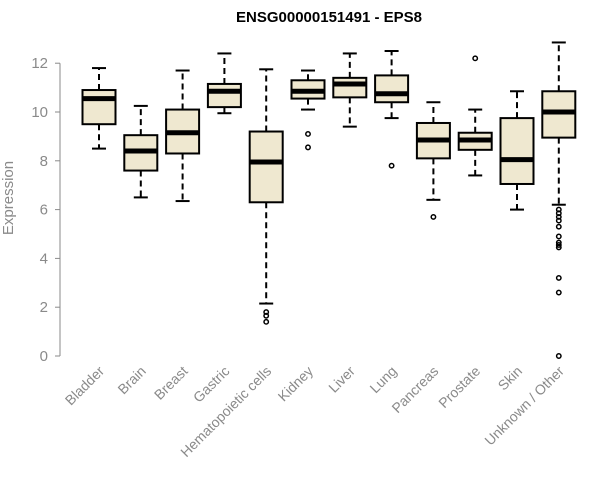 The image size is (600, 500). Describe the element at coordinates (44, 258) in the screenshot. I see `y-tick-label: 4` at that location.